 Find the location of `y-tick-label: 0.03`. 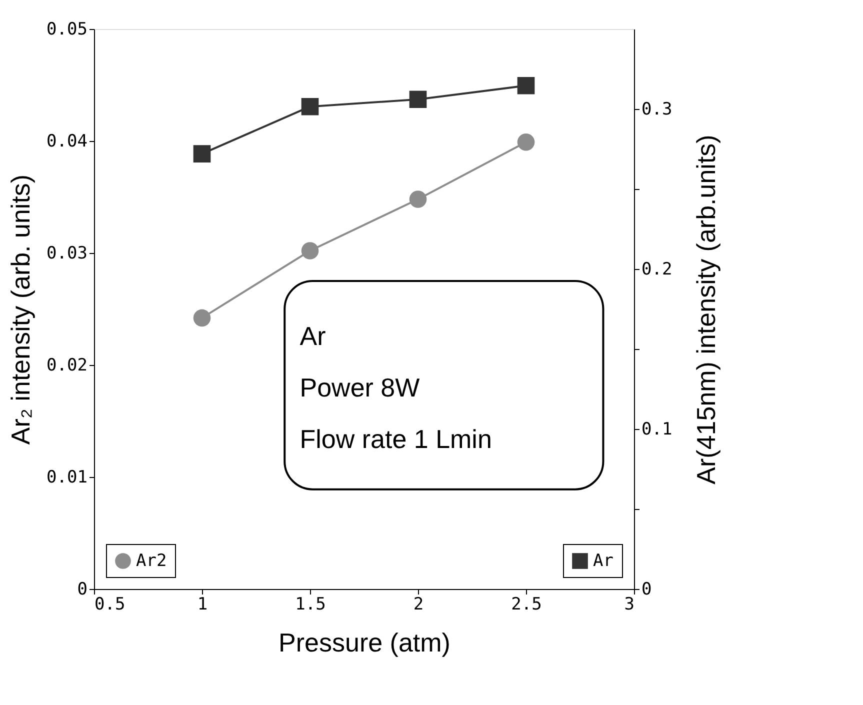

y-tick-label: 0.03 is located at coordinates (67, 254).